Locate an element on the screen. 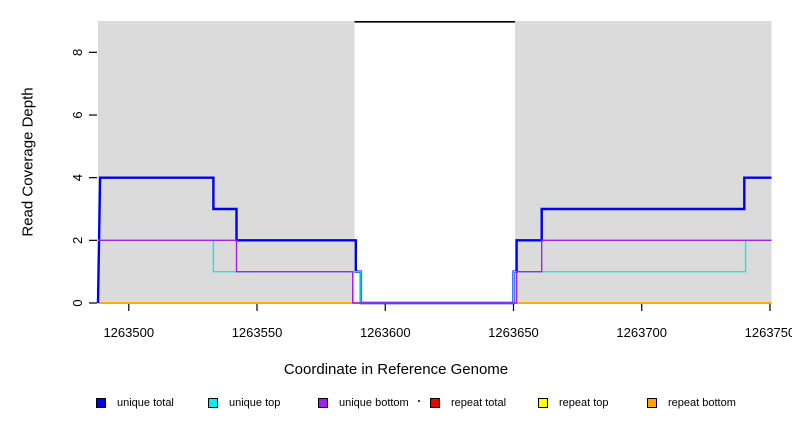 Image resolution: width=792 pixels, height=432 pixels. legend-label: repeat bottom is located at coordinates (702, 403).